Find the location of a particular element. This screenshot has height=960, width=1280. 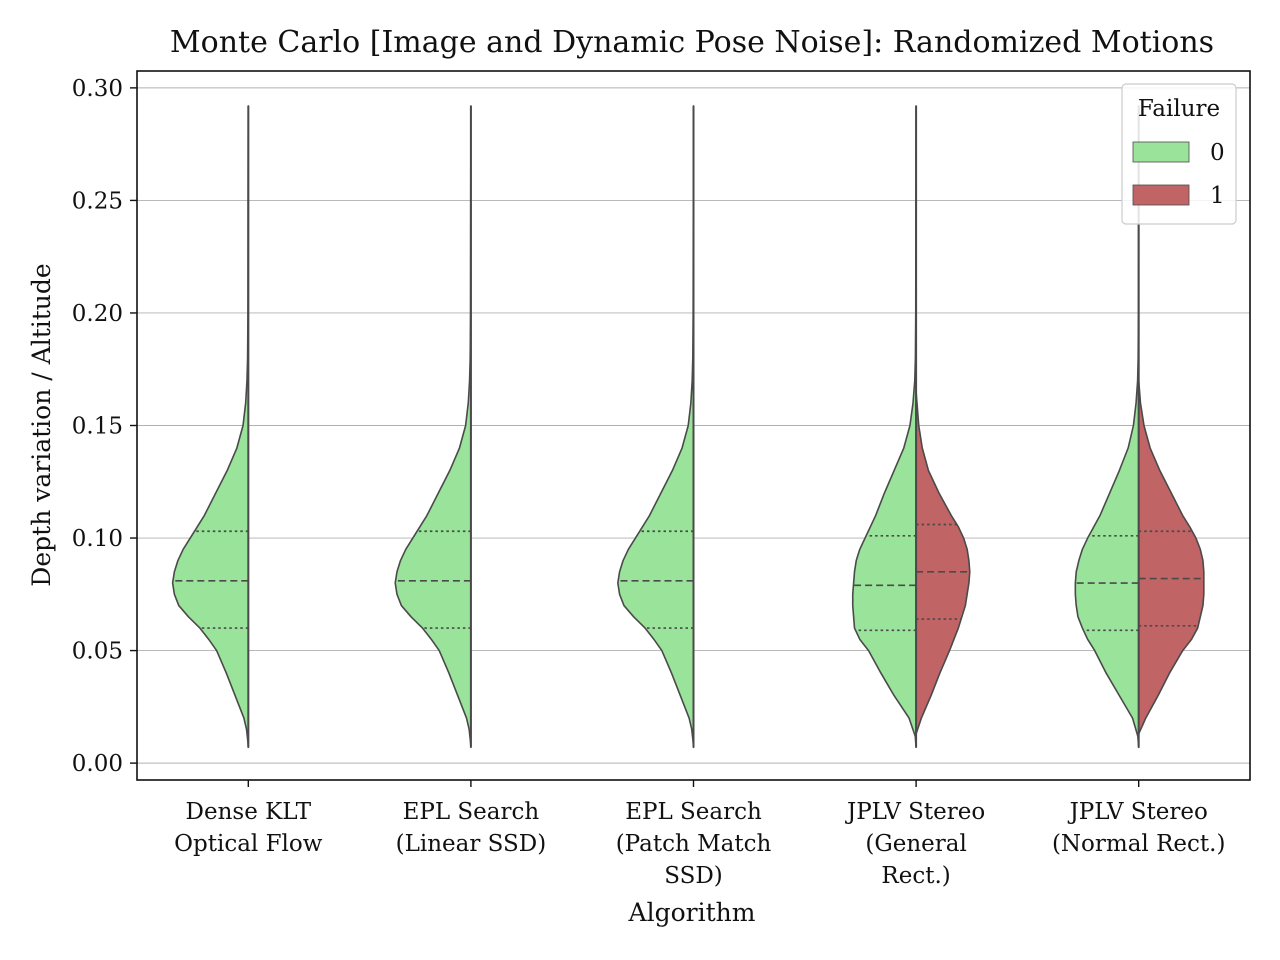

x-tick-label-line: (Linear SSD) is located at coordinates (471, 844).